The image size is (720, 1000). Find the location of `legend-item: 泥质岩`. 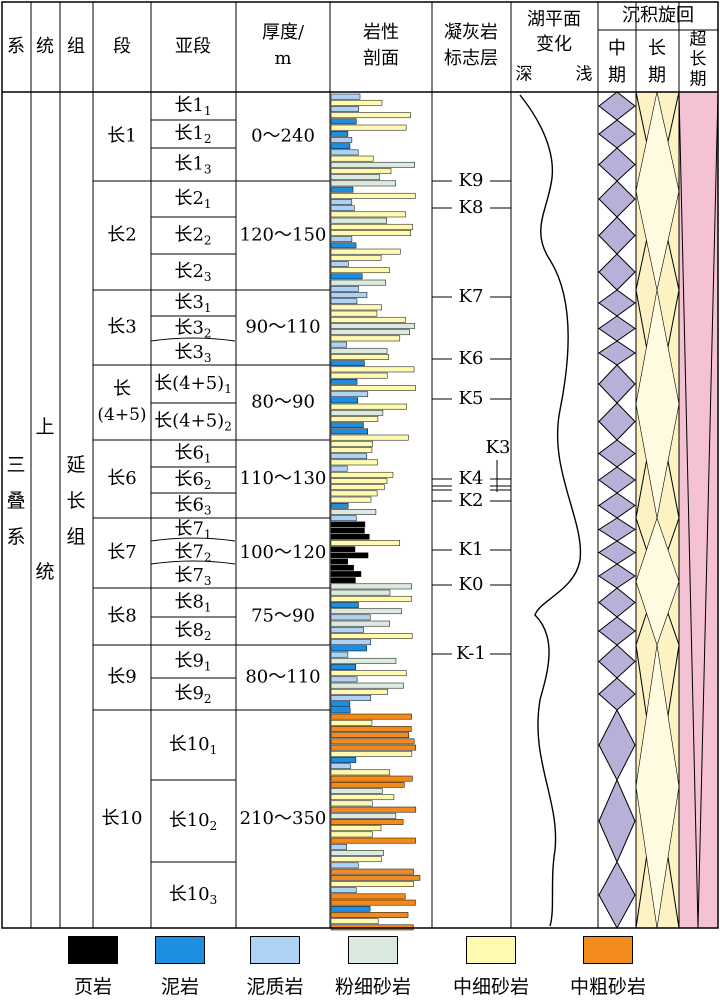

legend-item: 泥质岩 is located at coordinates (275, 968).